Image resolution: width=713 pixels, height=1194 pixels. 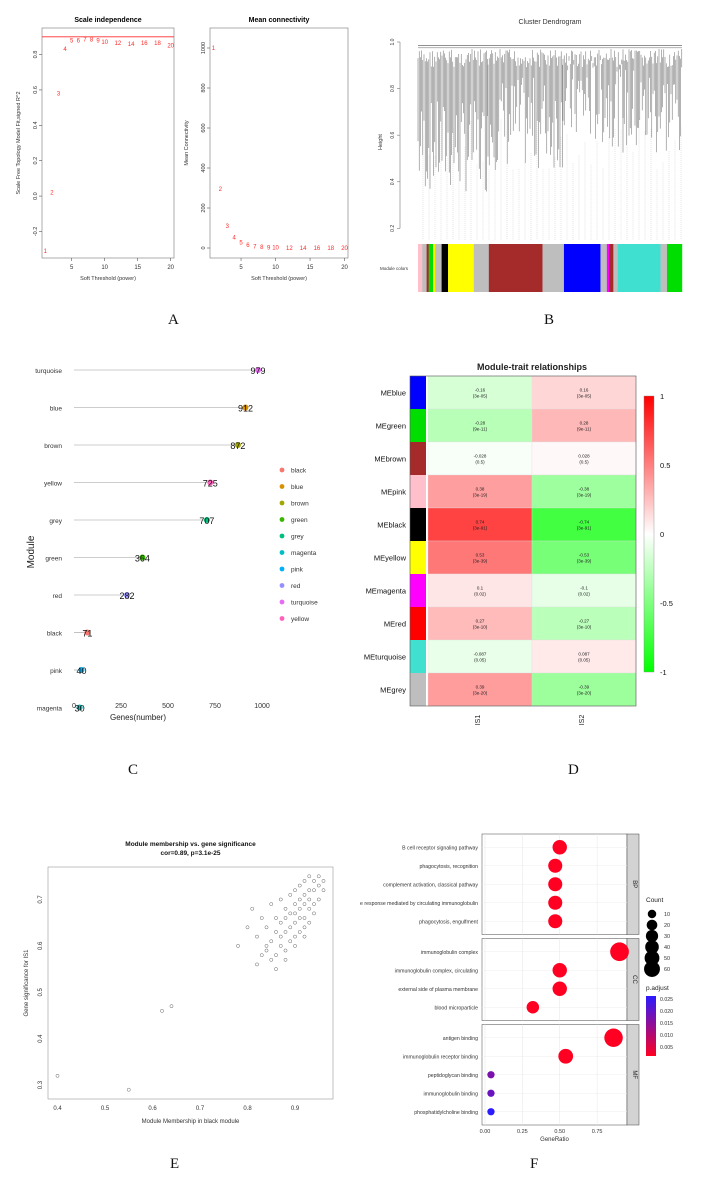 I want to click on c-value-label: 71, so click(x=87, y=634).